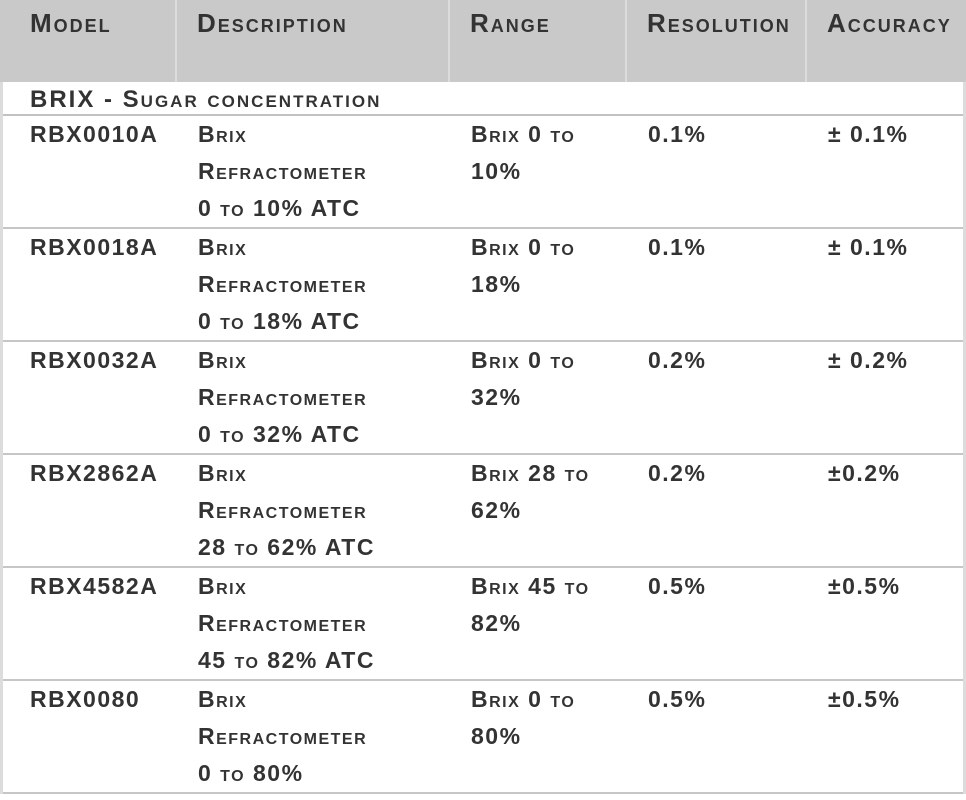  I want to click on description-cell: Brix Refractometer 0 to 32% ATC, so click(283, 397).